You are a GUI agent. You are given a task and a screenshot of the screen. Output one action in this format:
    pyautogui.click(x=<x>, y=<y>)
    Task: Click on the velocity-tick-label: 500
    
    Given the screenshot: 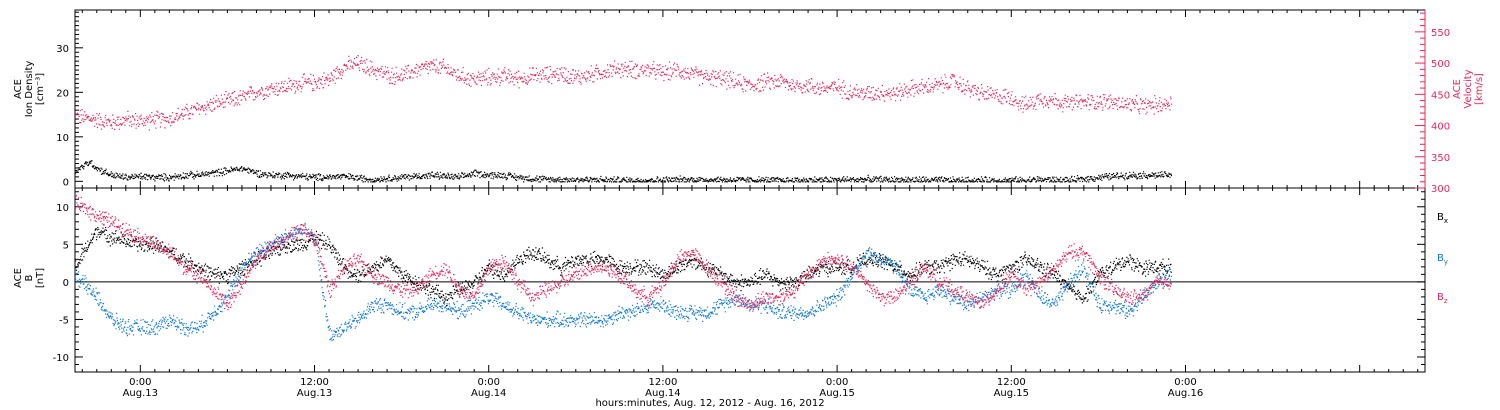 What is the action you would take?
    pyautogui.click(x=1440, y=64)
    